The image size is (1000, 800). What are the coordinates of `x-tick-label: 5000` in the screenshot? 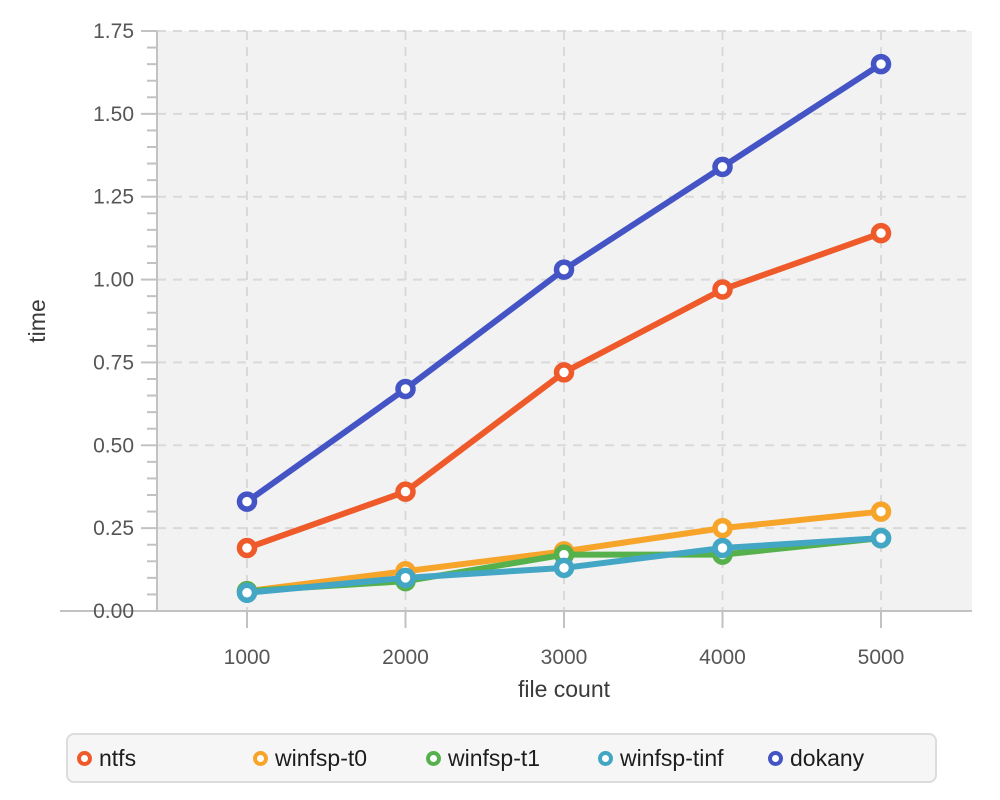 It's located at (881, 657).